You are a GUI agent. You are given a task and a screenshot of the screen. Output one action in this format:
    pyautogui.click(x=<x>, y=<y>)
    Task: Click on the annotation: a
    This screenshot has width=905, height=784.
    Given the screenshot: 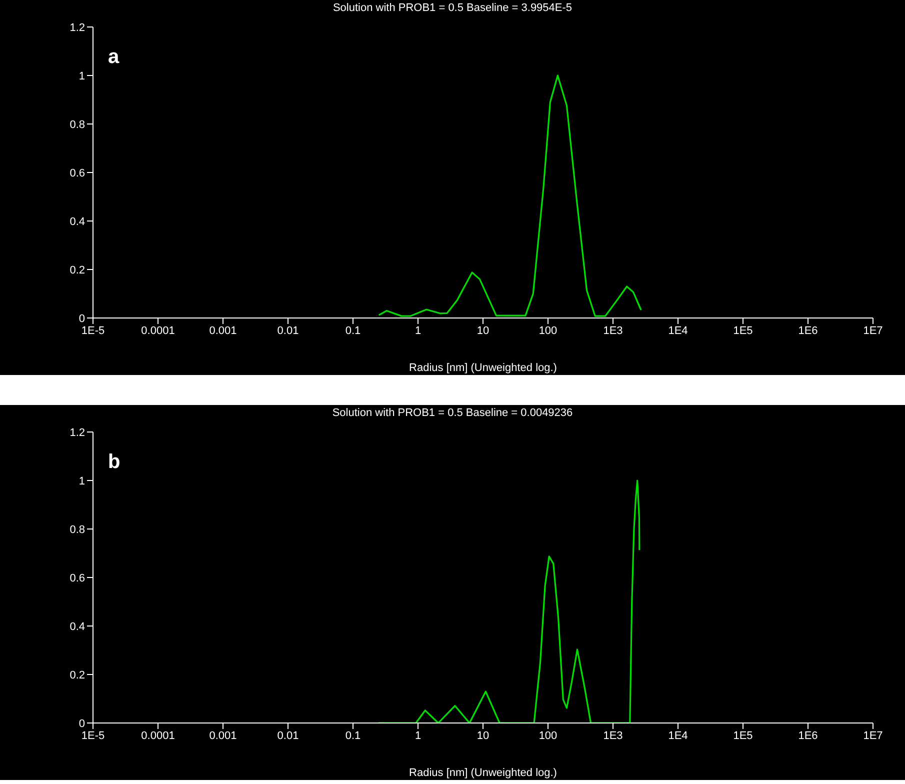 What is the action you would take?
    pyautogui.click(x=114, y=57)
    